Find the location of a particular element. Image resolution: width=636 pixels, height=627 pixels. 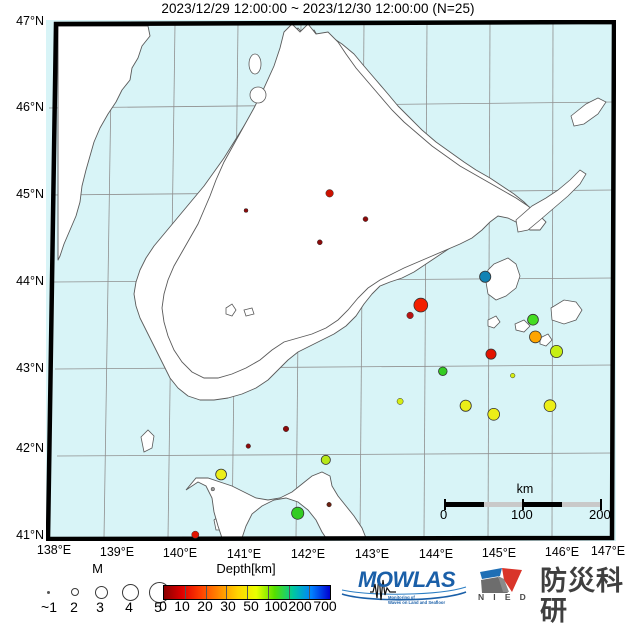

mowlas-waveform-icon is located at coordinates (404, 587).